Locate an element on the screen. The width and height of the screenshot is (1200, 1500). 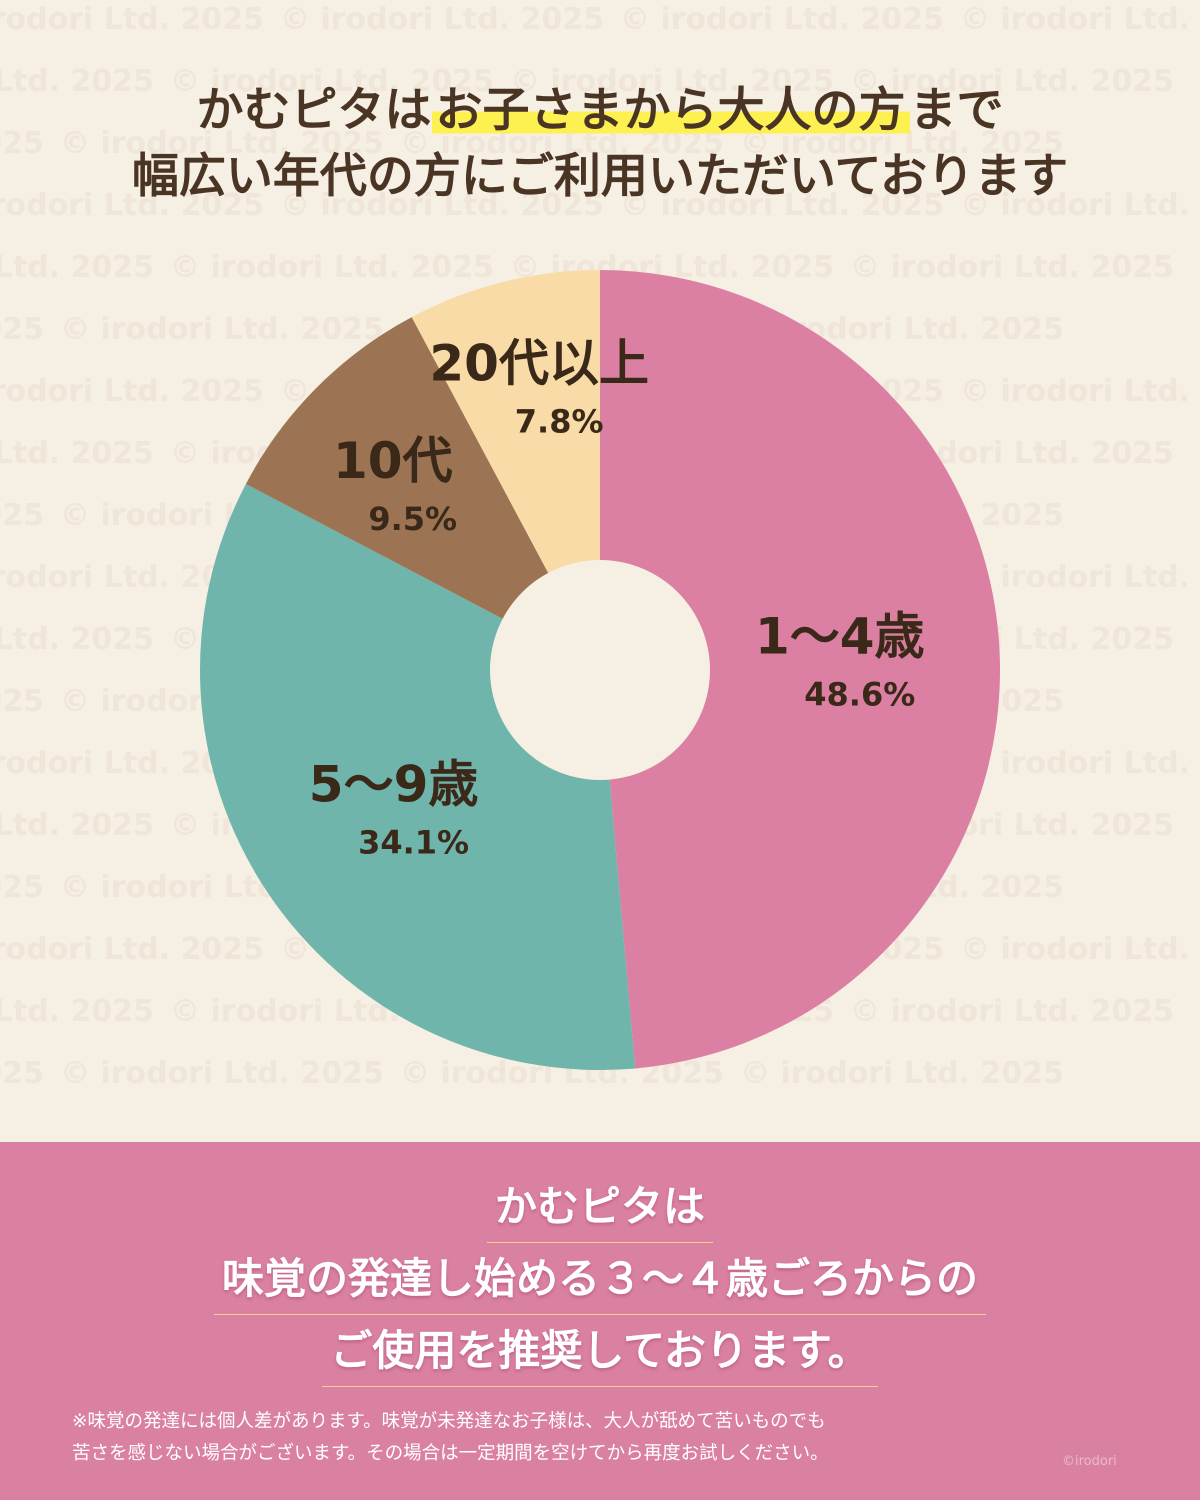
donut-hole is located at coordinates (600, 670).